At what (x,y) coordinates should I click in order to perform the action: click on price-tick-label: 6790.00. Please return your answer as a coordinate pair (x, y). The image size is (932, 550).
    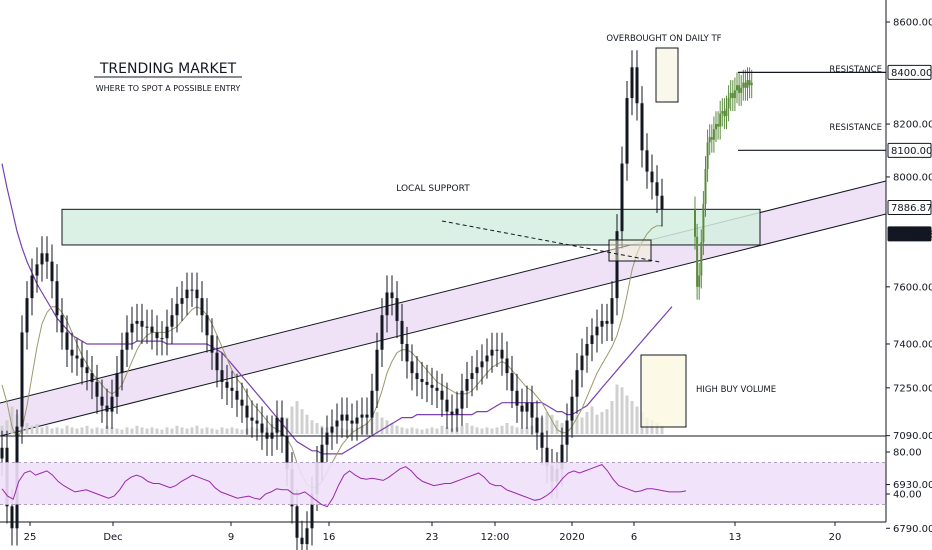
    Looking at the image, I should click on (912, 529).